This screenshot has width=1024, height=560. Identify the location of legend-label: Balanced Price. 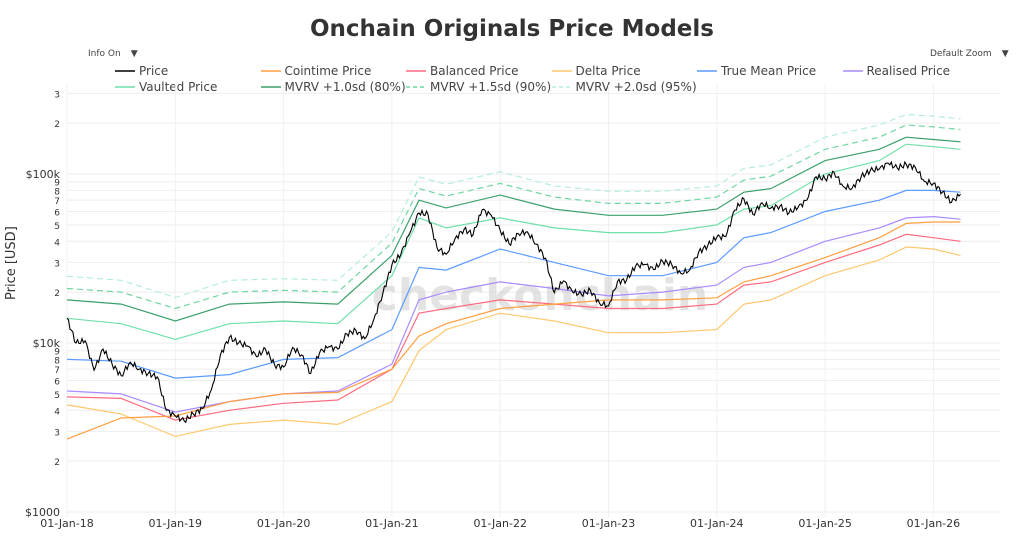
(474, 71).